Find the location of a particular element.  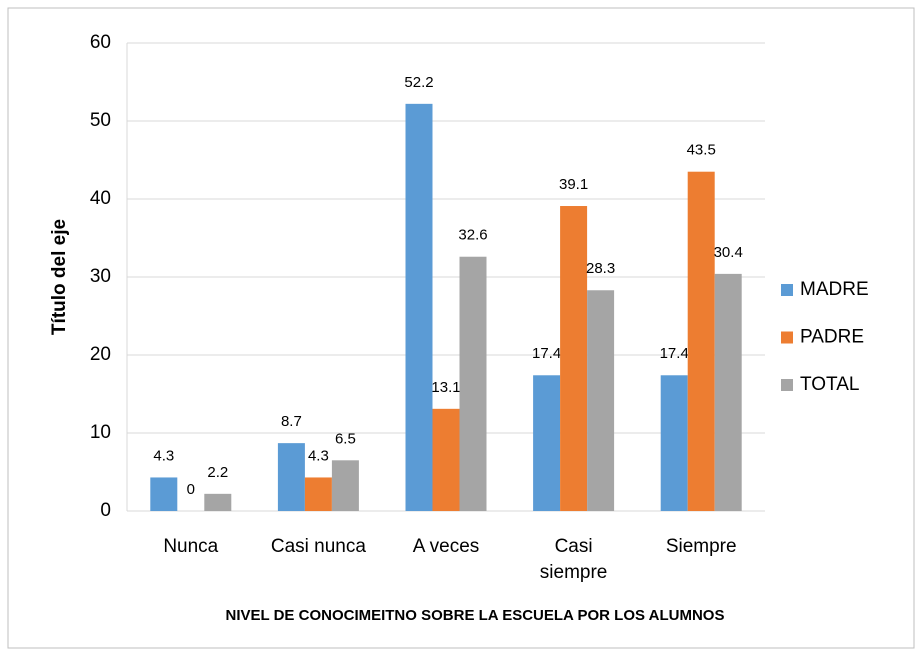

x-tick-label-box: Siempre is located at coordinates (701, 546).